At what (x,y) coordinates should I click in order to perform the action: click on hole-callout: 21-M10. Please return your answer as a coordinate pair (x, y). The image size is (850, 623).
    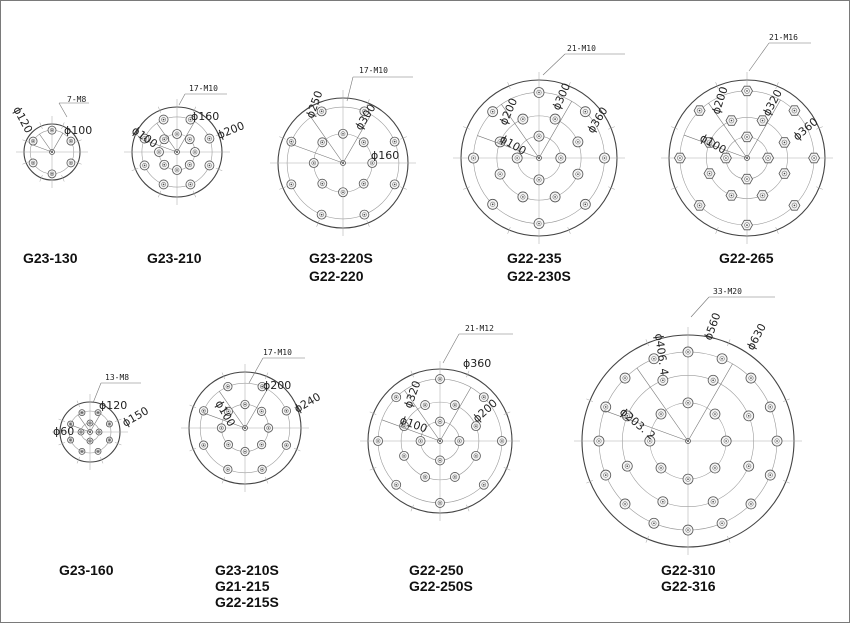
    Looking at the image, I should click on (581, 48).